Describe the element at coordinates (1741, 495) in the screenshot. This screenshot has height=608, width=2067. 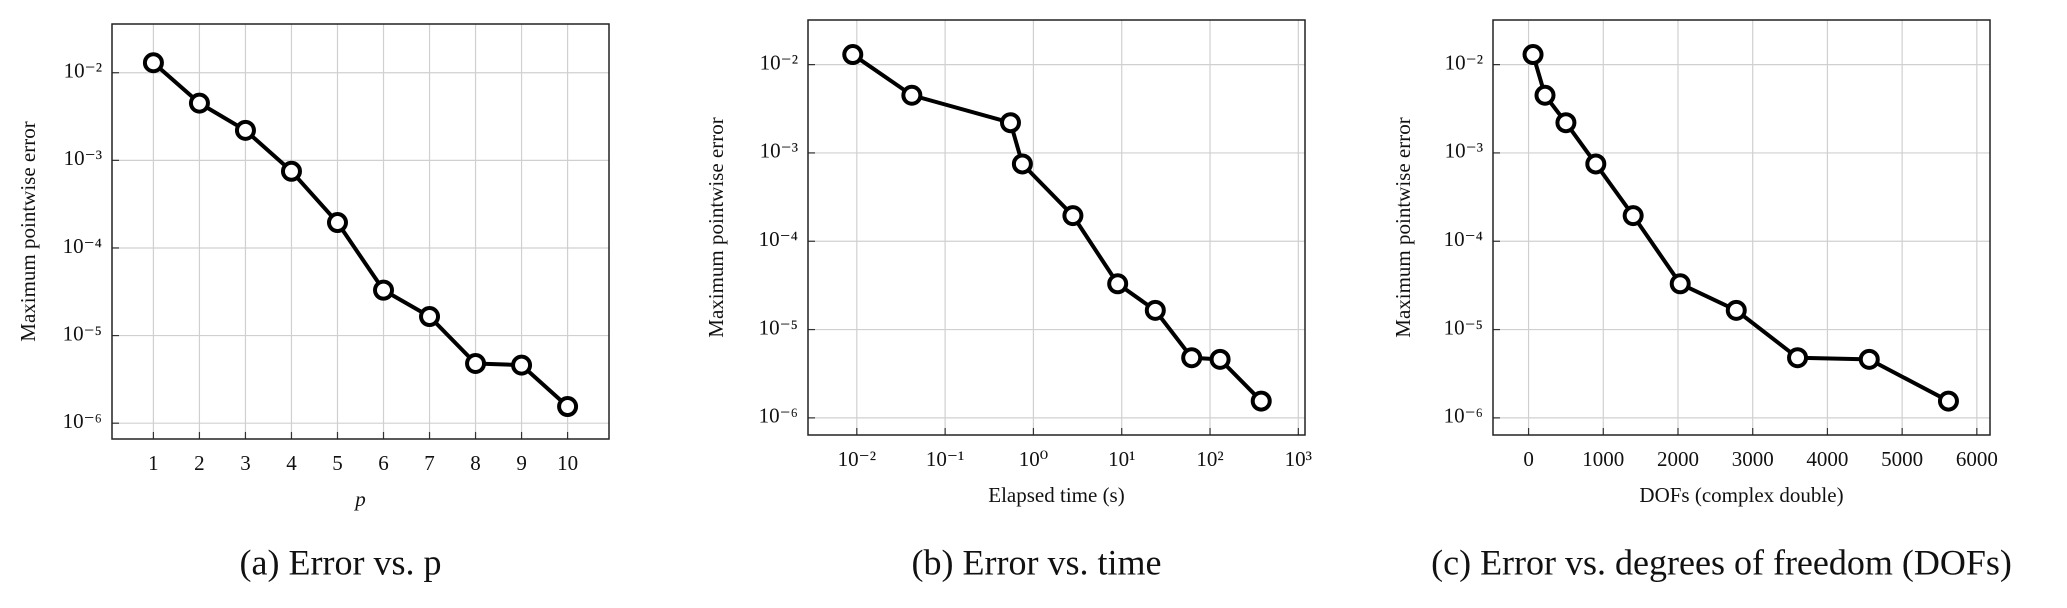
I see `x-axis-label: DOFs (complex double)` at that location.